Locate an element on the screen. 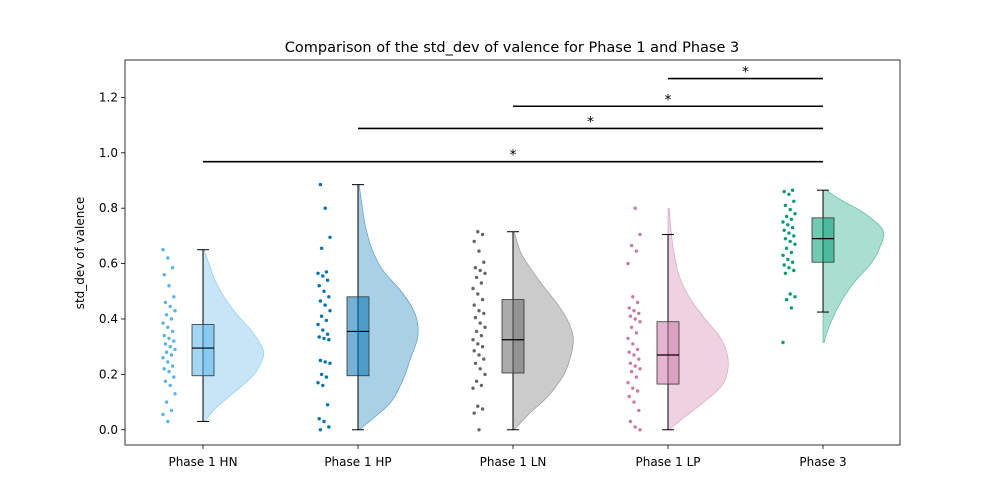 Image resolution: width=1000 pixels, height=500 pixels. group-phase-1-ln is located at coordinates (522, 331).